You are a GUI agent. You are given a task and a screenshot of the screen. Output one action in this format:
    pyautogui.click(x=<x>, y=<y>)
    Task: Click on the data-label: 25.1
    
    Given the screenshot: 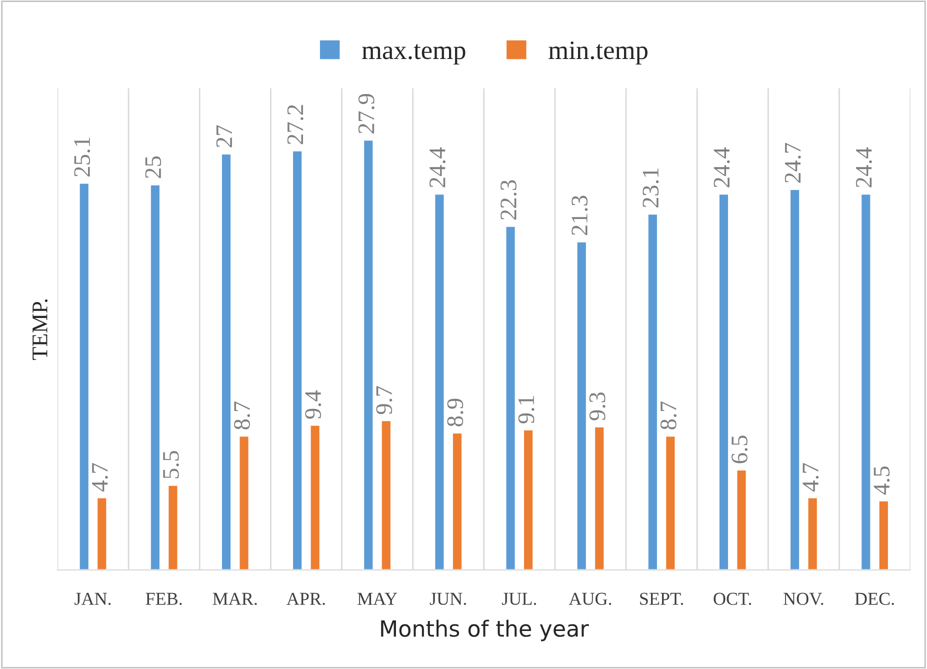 What is the action you would take?
    pyautogui.click(x=82, y=157)
    